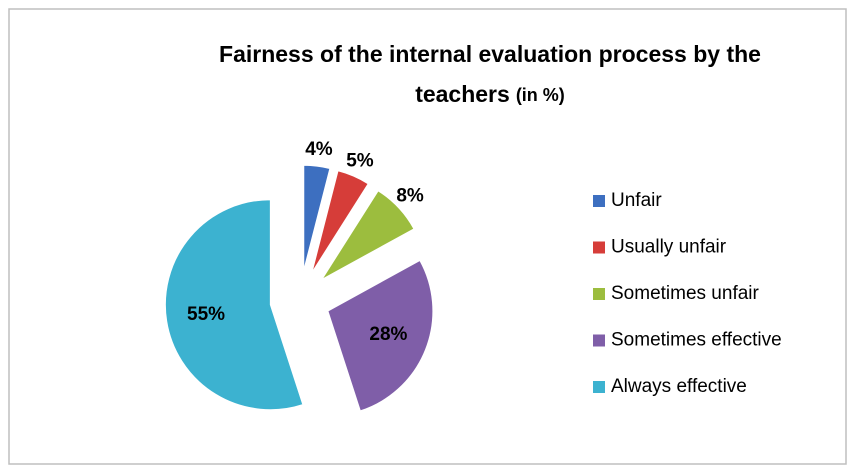 The width and height of the screenshot is (855, 473). What do you see at coordinates (669, 247) in the screenshot?
I see `legend-label: Usually unfair` at bounding box center [669, 247].